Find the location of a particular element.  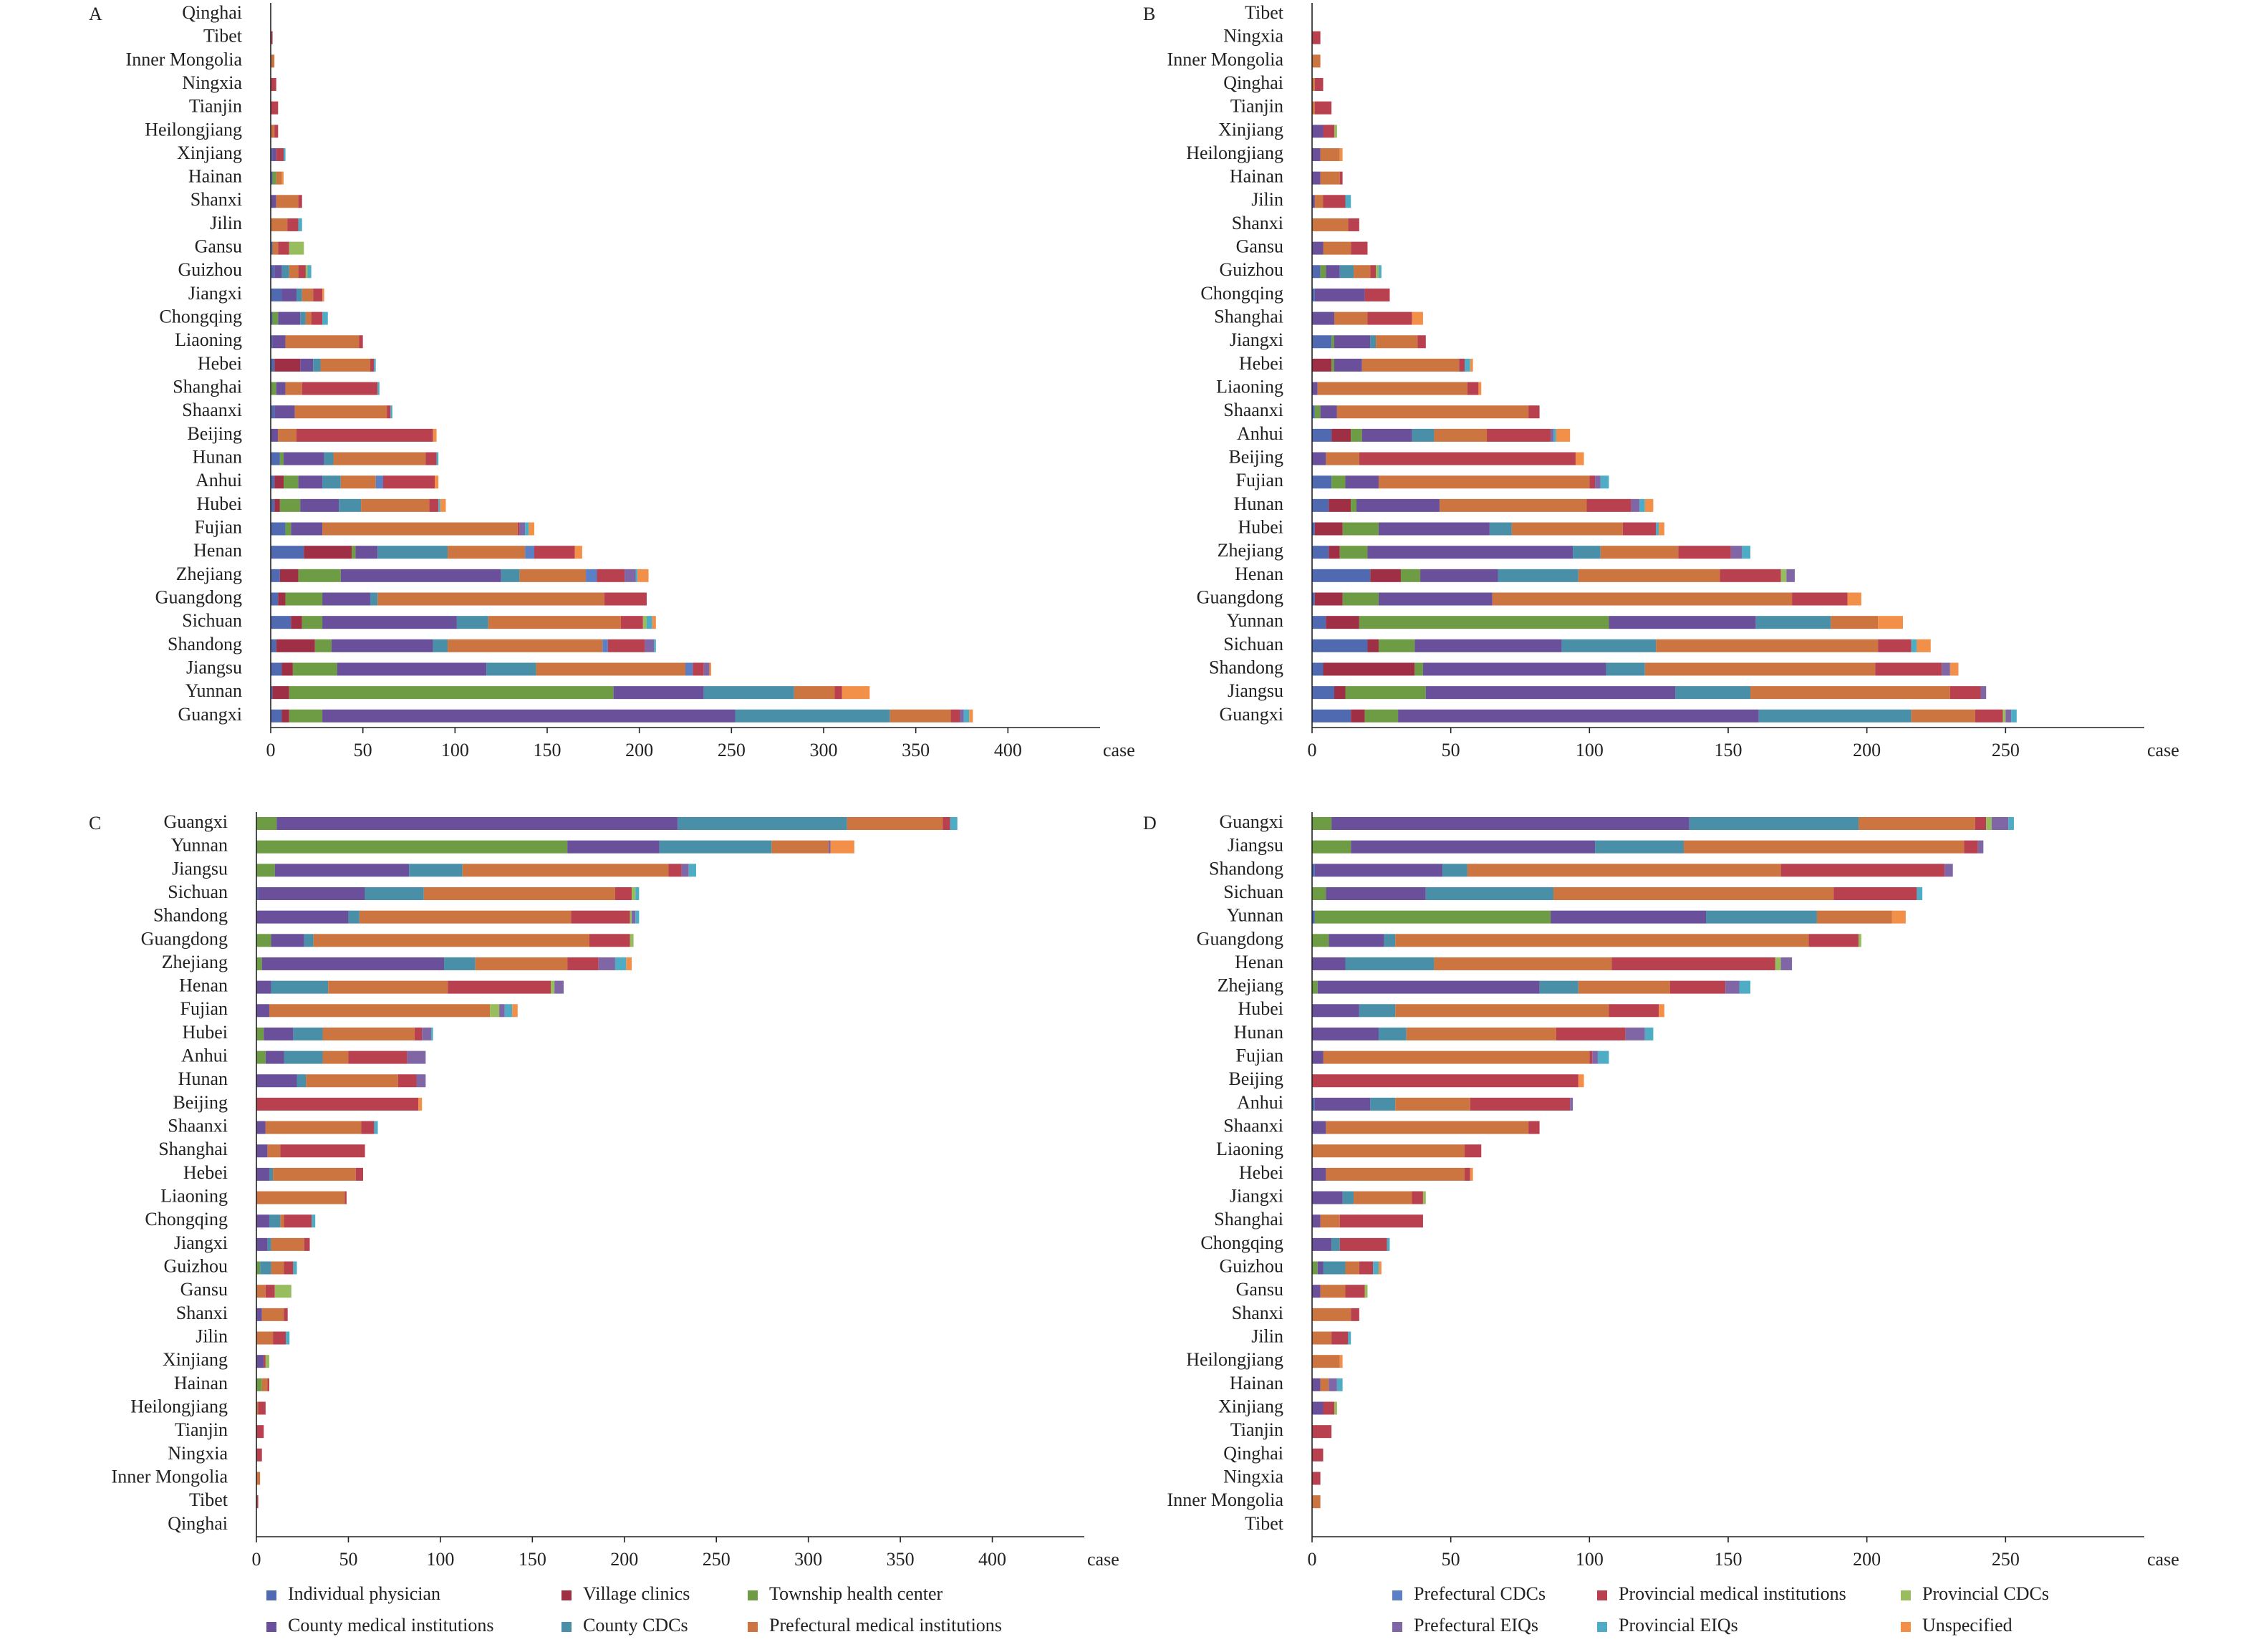

x-tick-label: 150 is located at coordinates (547, 750).